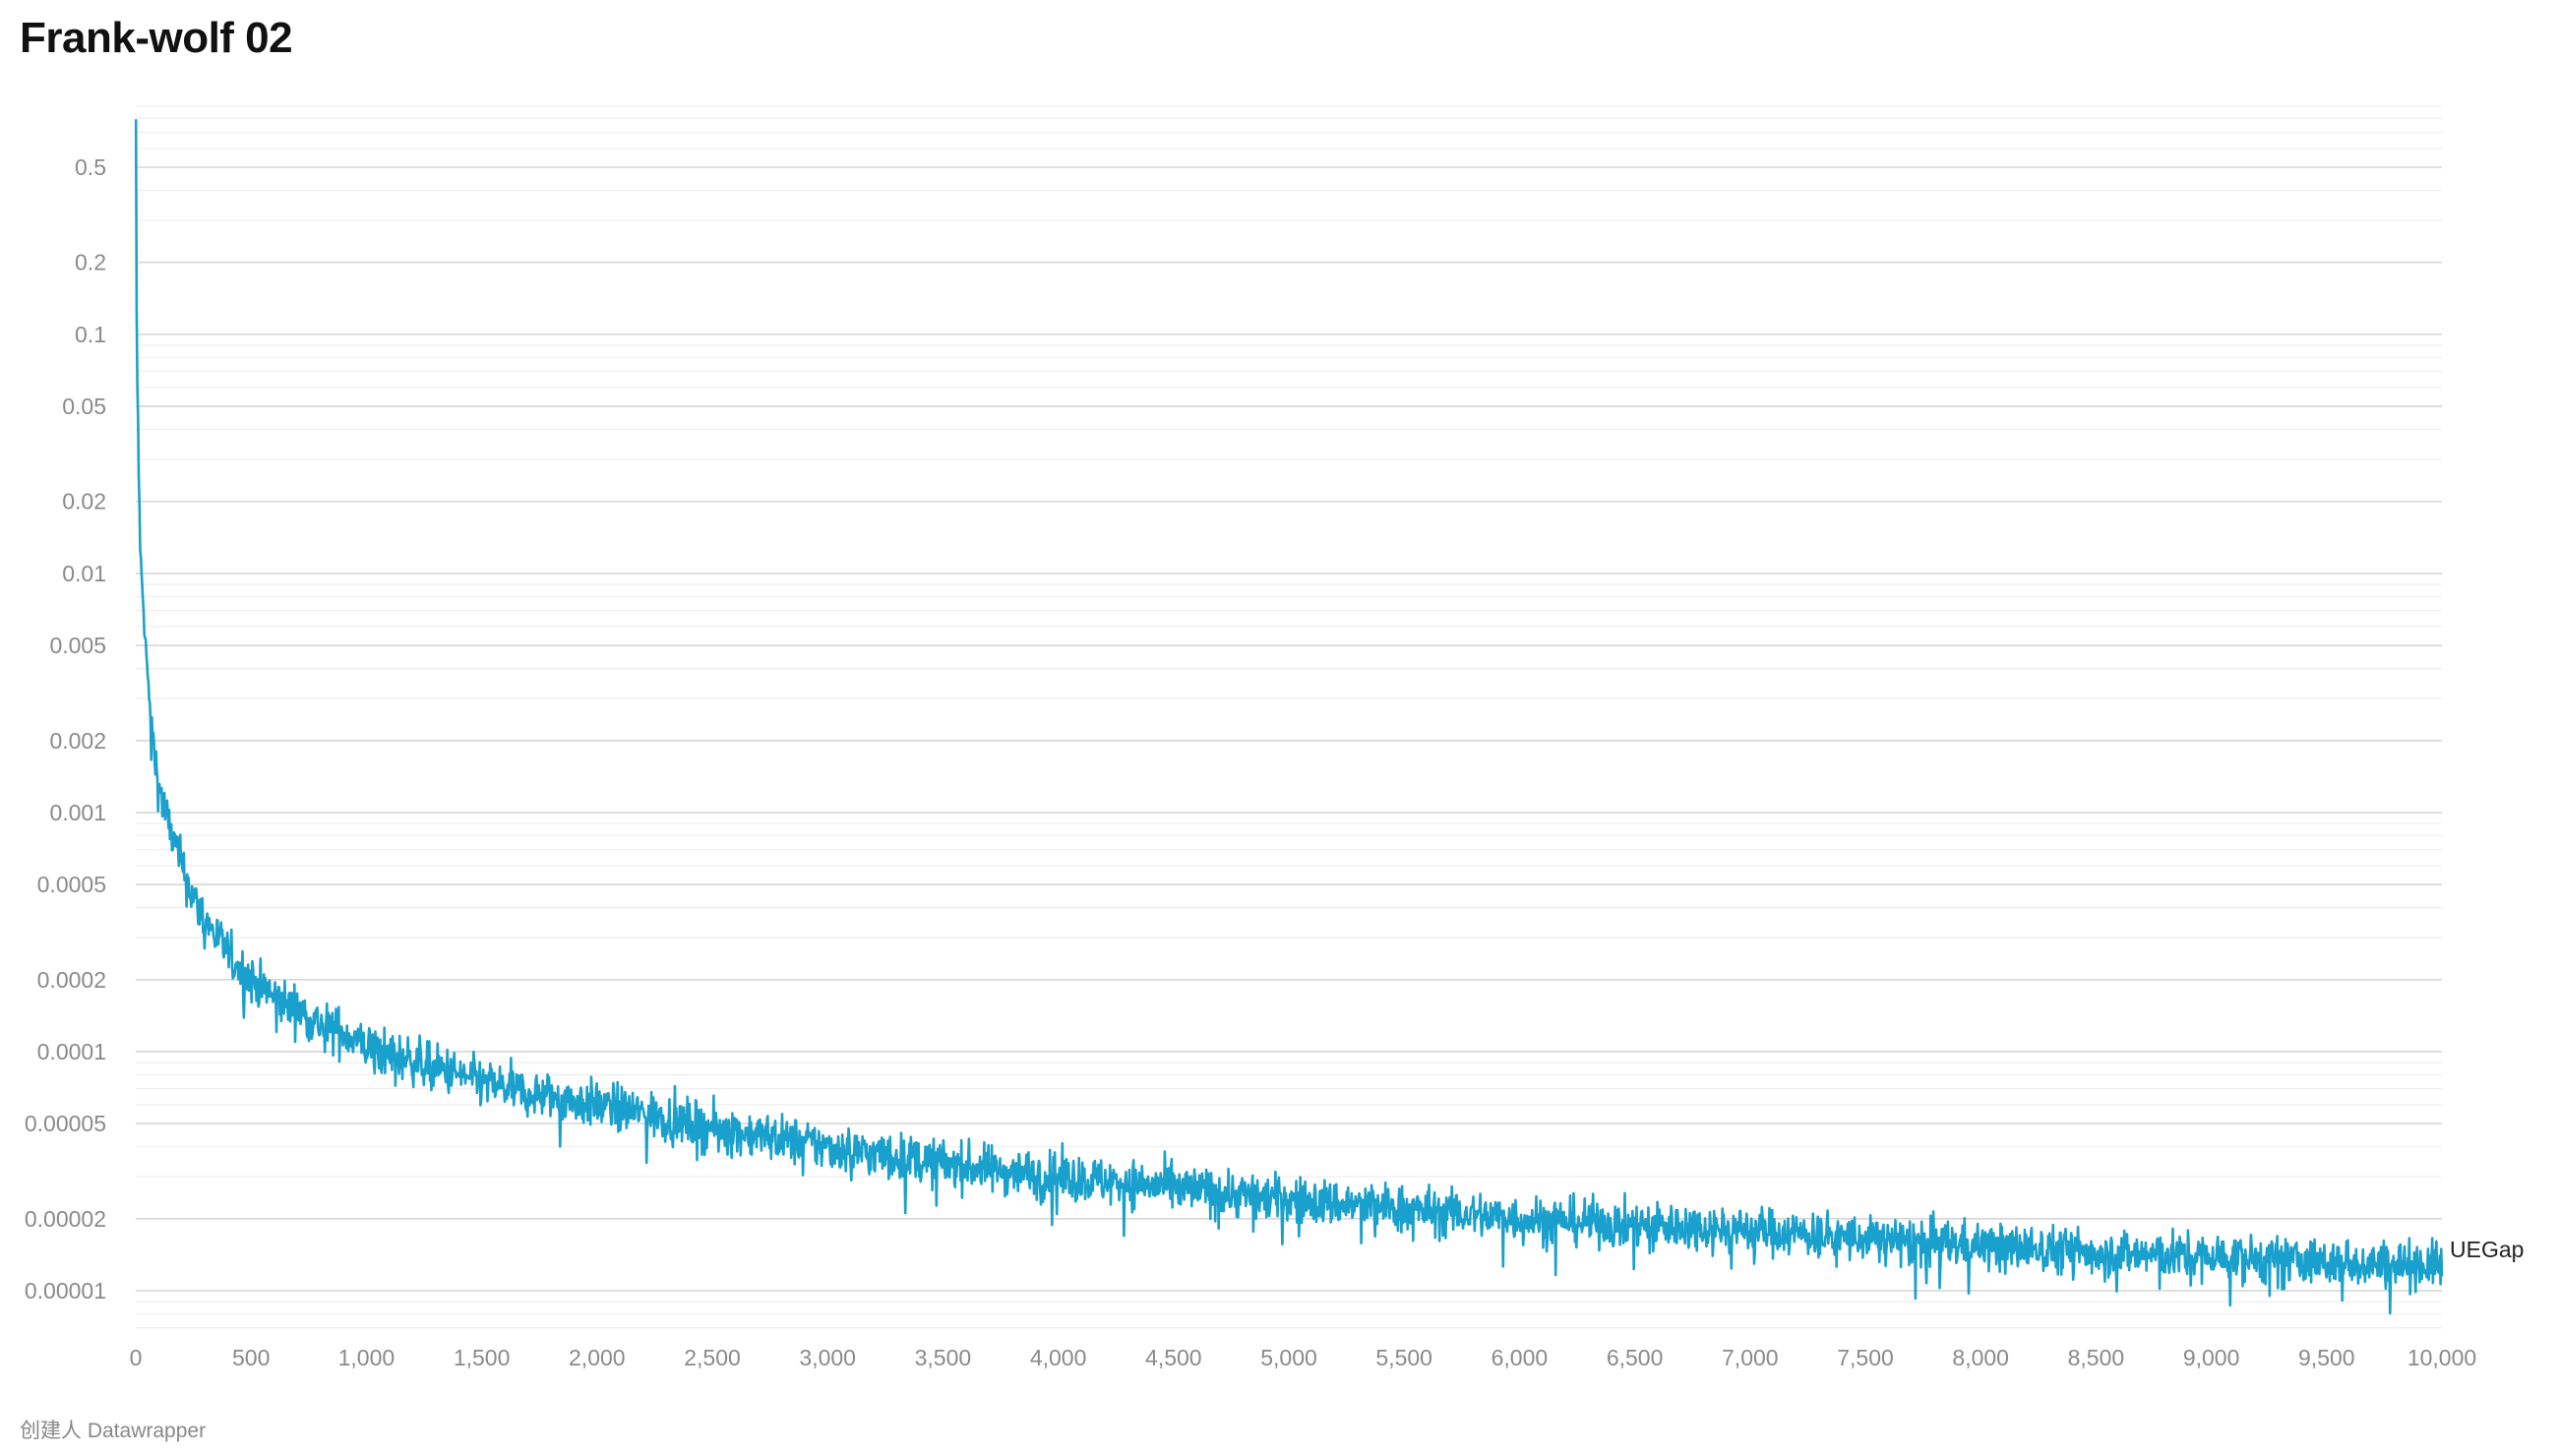 The image size is (2558, 1456). I want to click on y-tick-label: 0.0001, so click(71, 1051).